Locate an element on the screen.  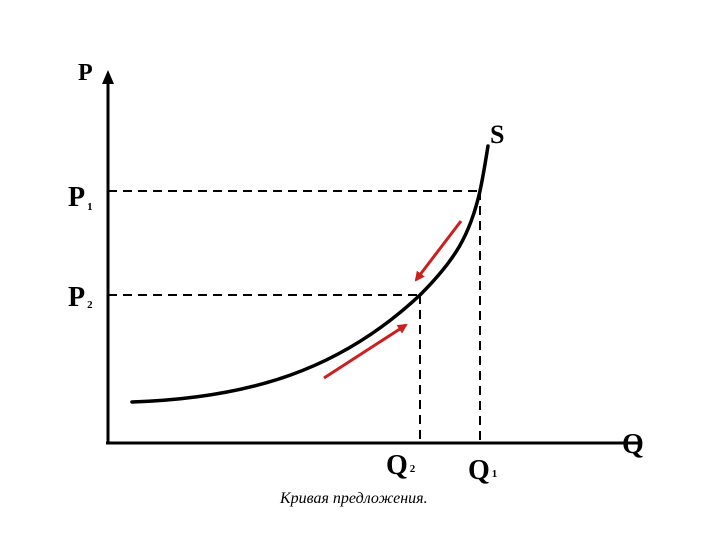
y-axis-arrowhead is located at coordinates (108, 77).